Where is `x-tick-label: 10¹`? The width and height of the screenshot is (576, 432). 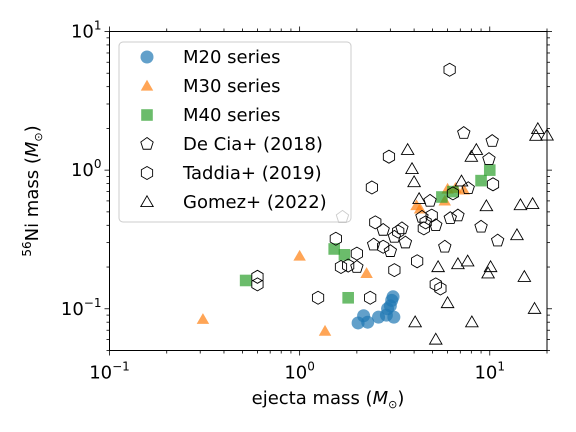 x-tick-label: 10¹ is located at coordinates (489, 372).